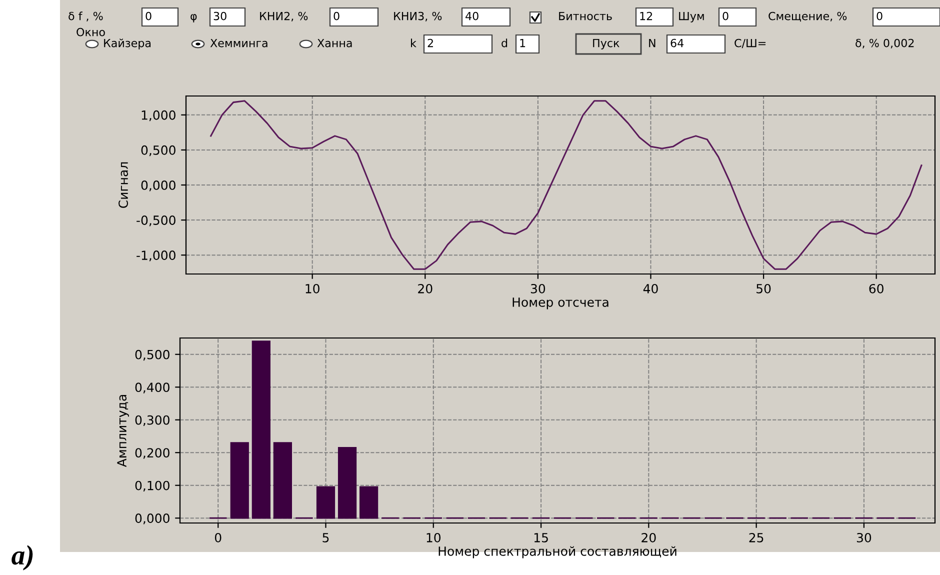 This screenshot has width=940, height=575. What do you see at coordinates (334, 43) in the screenshot?
I see `text: Ханна` at bounding box center [334, 43].